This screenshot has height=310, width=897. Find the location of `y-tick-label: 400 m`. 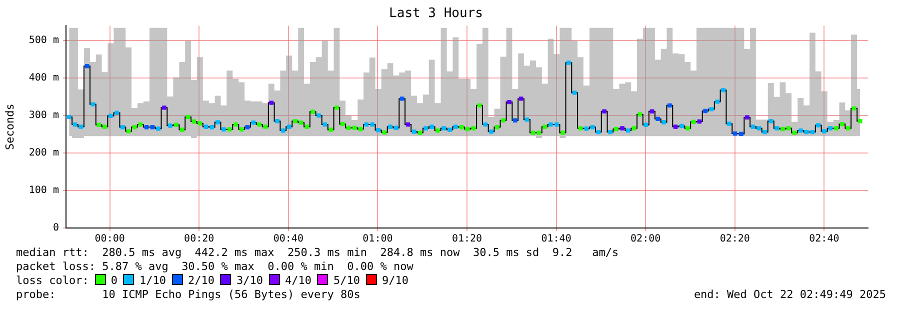

y-tick-label: 400 m is located at coordinates (43, 78).